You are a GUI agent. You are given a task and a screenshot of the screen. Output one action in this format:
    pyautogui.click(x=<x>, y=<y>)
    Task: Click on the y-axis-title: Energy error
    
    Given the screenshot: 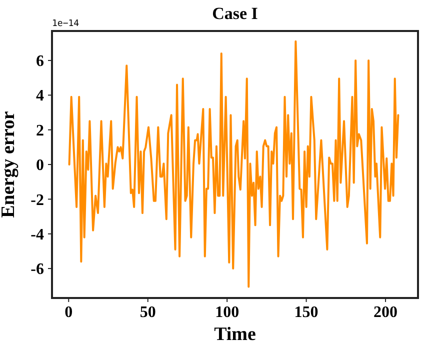 What is the action you would take?
    pyautogui.click(x=9, y=164)
    